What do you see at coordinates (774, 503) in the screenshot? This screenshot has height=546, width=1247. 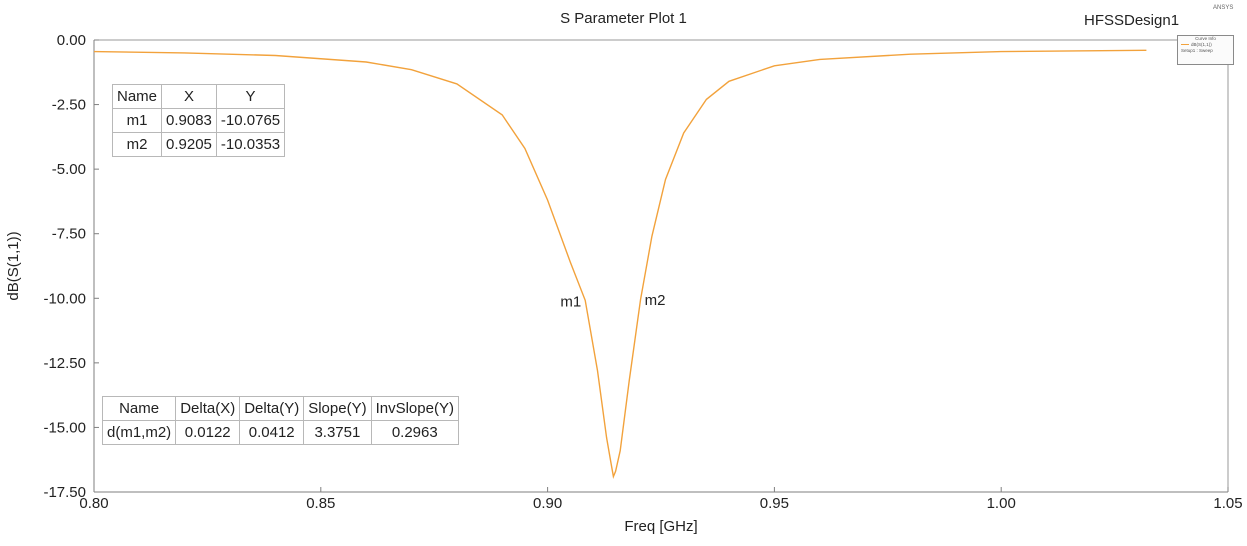 I see `x-tick-label: 0.95` at bounding box center [774, 503].